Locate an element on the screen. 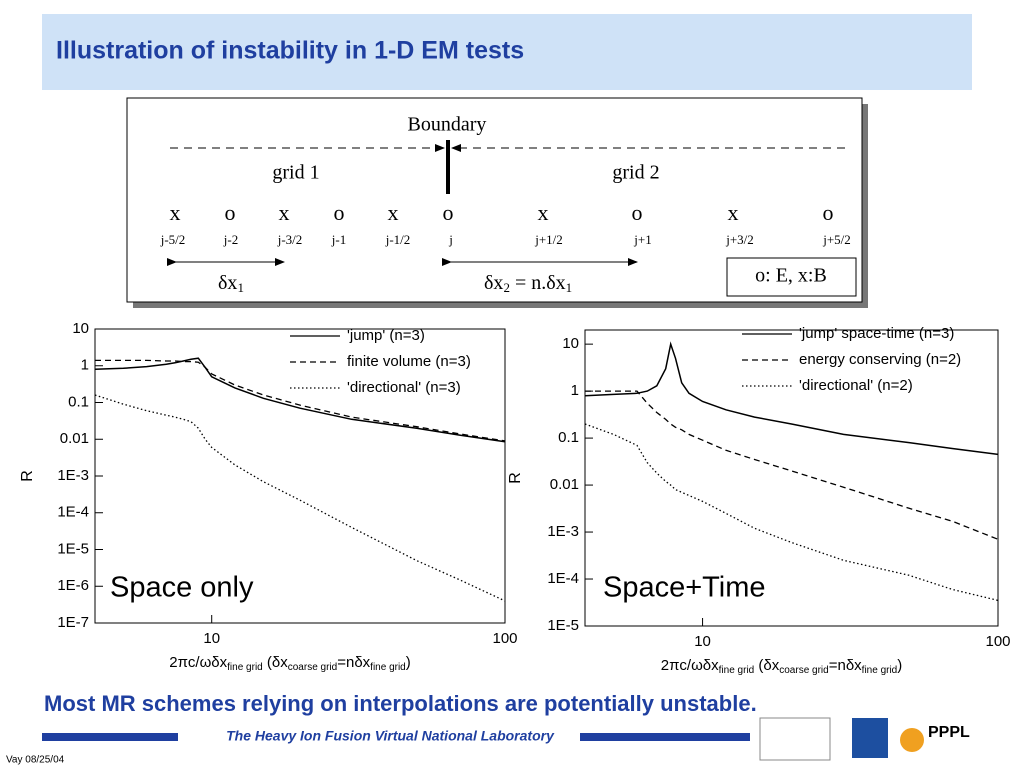 This screenshot has width=1024, height=773. field-legend: o: E, x:B is located at coordinates (791, 276).